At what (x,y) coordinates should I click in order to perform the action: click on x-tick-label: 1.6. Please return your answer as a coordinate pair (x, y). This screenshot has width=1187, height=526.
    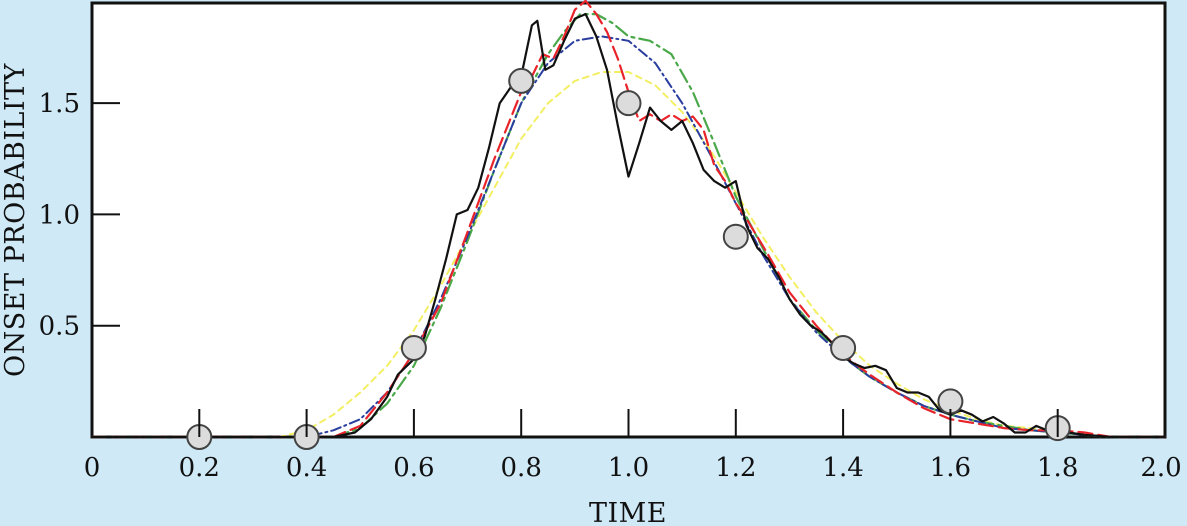
    Looking at the image, I should click on (950, 468).